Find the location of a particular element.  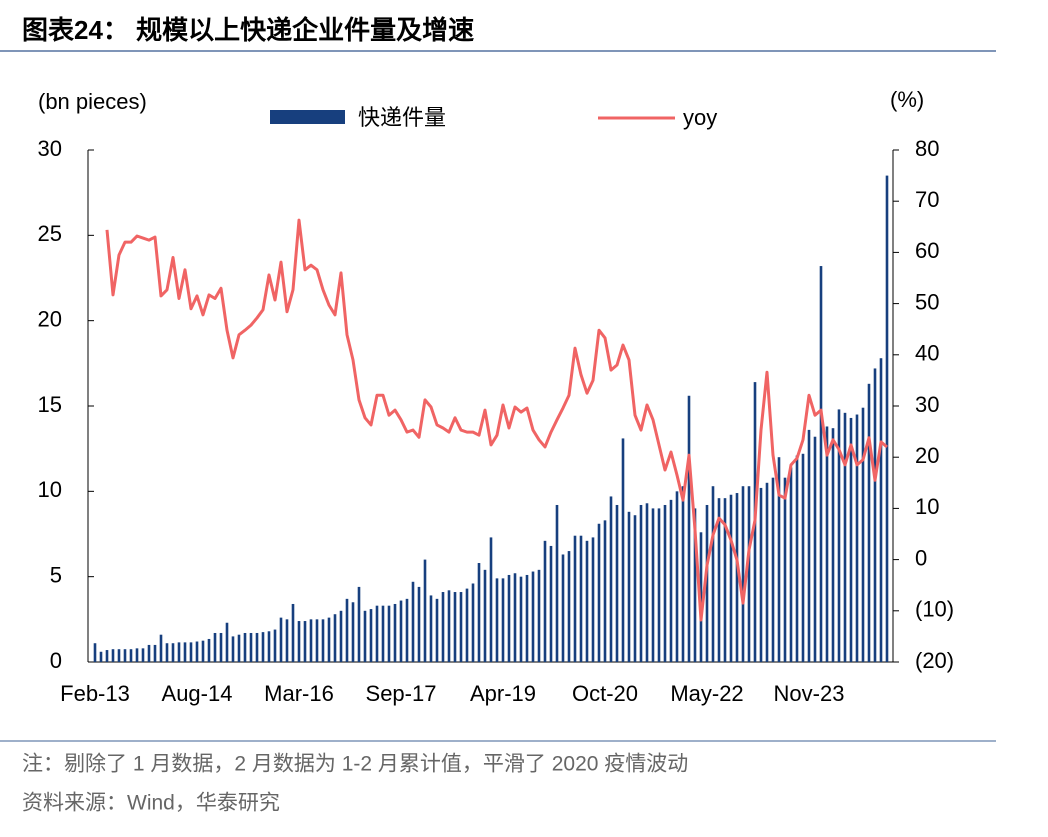

x-tick-label: Aug-14 is located at coordinates (197, 693).